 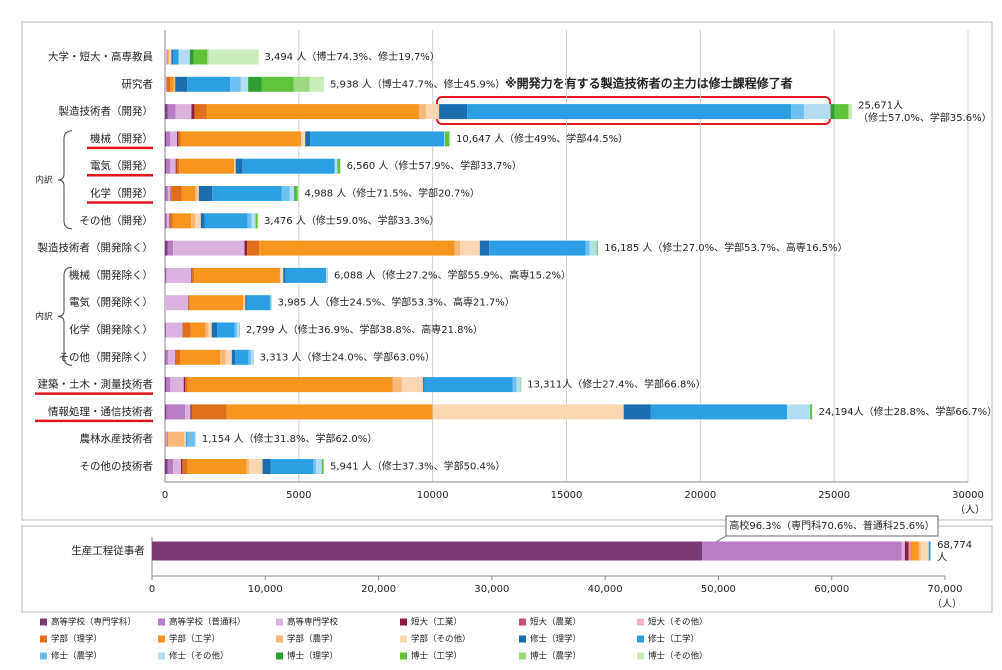 I want to click on x-unit: （人）, so click(x=947, y=604).